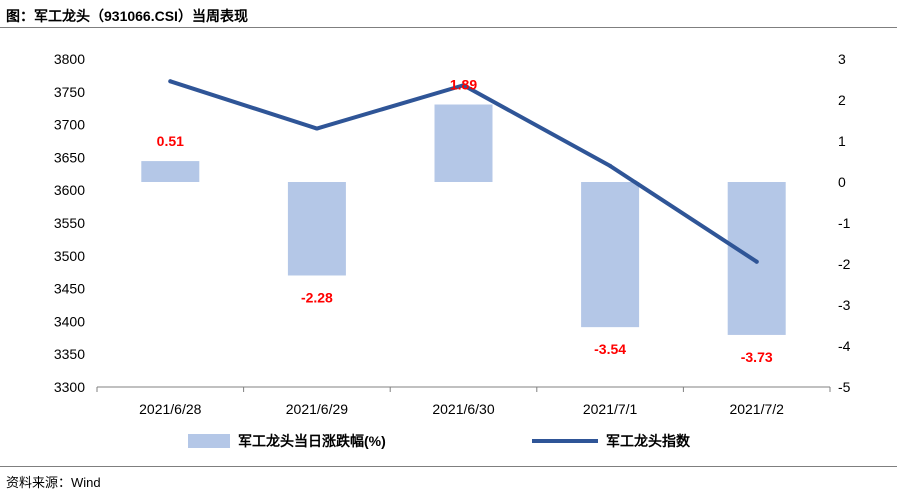  I want to click on left-tick-label: 3700, so click(69, 125).